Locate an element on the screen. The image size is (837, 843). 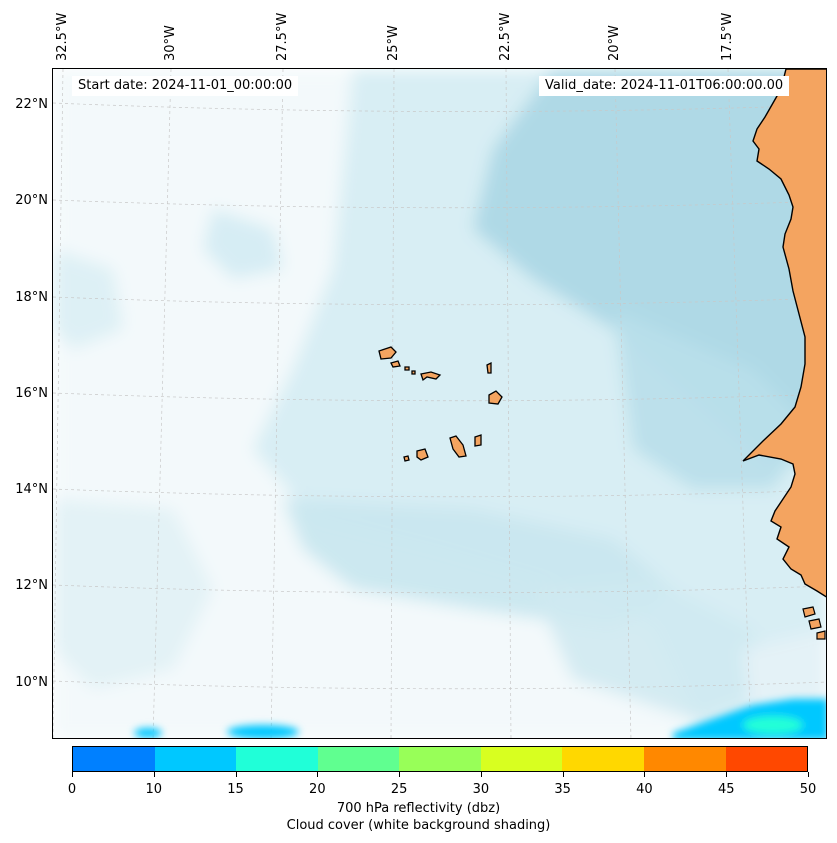
lon-label-32-5w: 32.5°W is located at coordinates (62, 36).